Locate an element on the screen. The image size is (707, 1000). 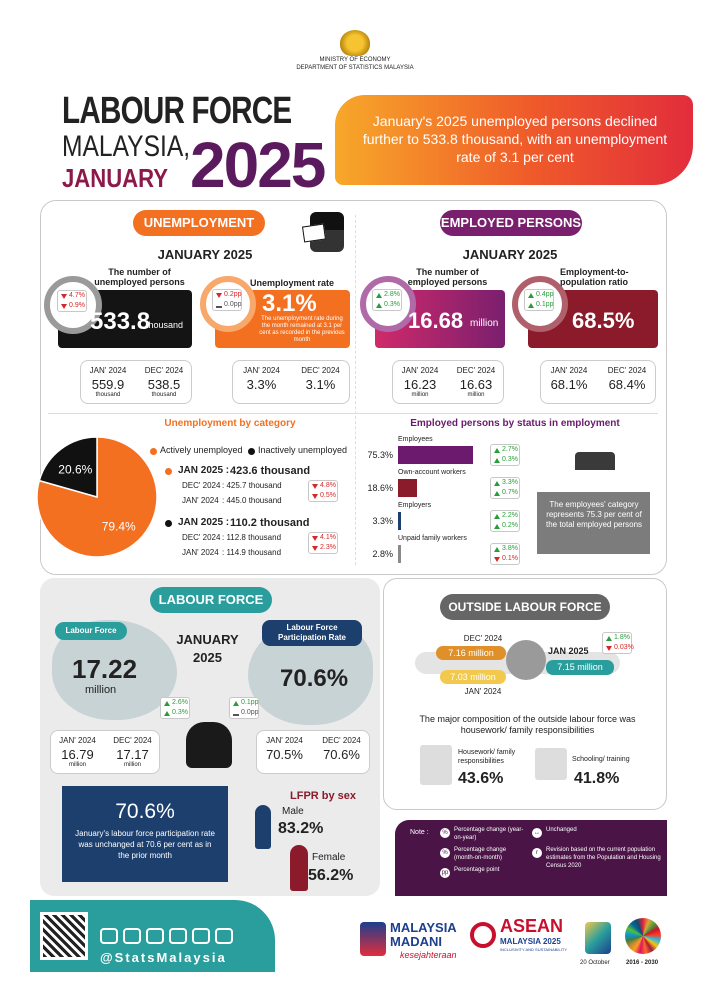
component-value: 43.6% is located at coordinates (481, 778).